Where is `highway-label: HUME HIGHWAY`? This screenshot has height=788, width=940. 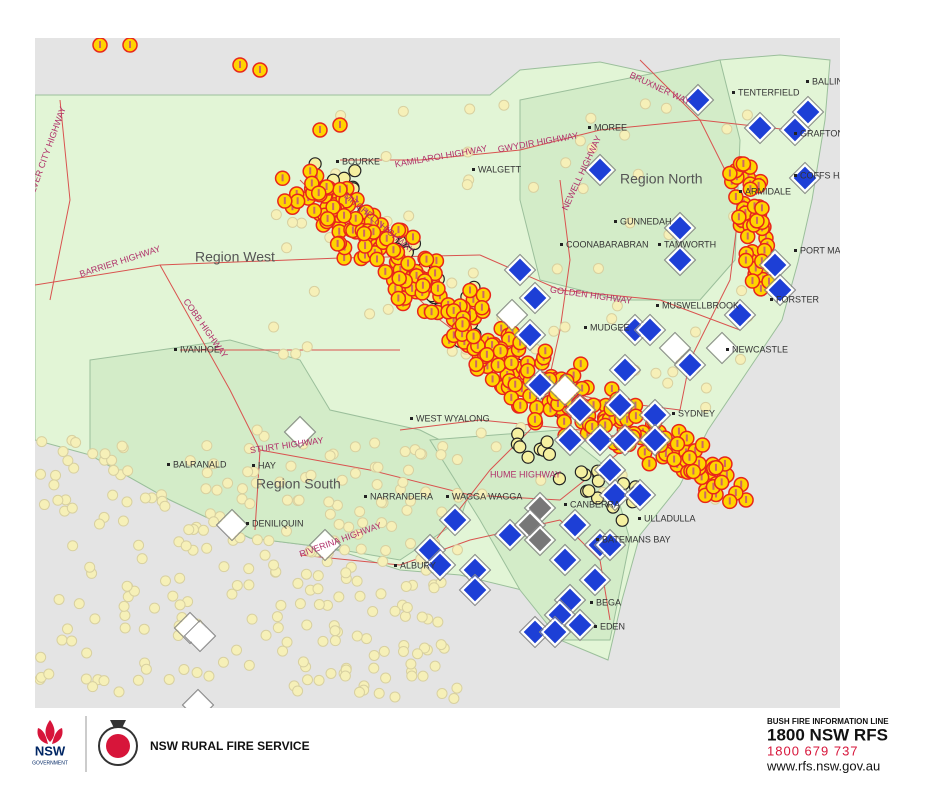
highway-label: HUME HIGHWAY is located at coordinates (525, 474).